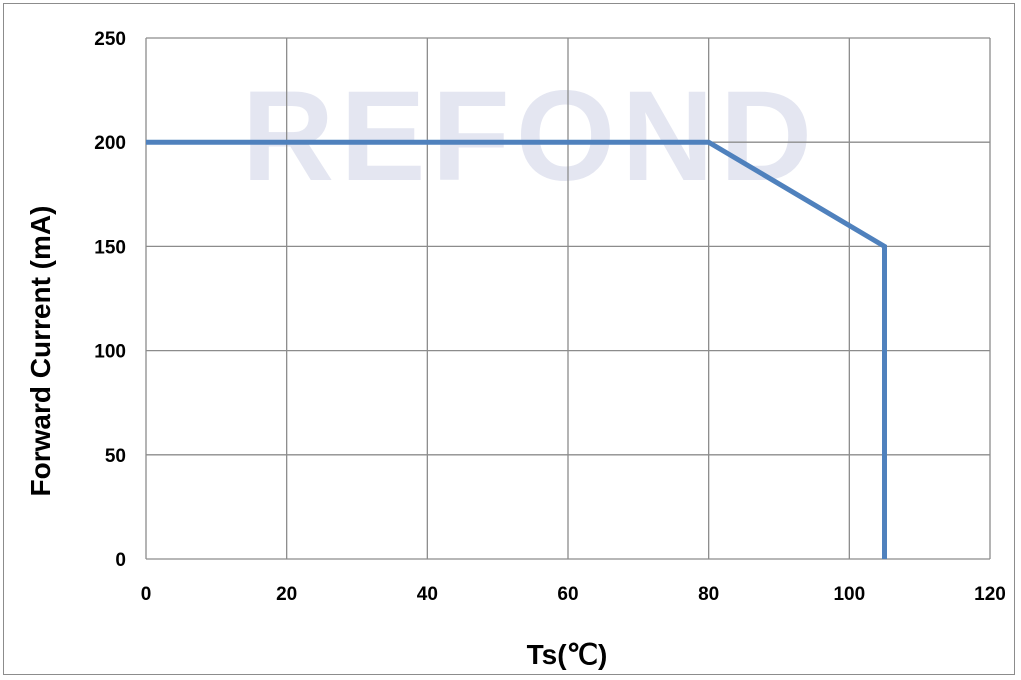 This screenshot has width=1021, height=680. I want to click on y-tick-label: 0, so click(120, 560).